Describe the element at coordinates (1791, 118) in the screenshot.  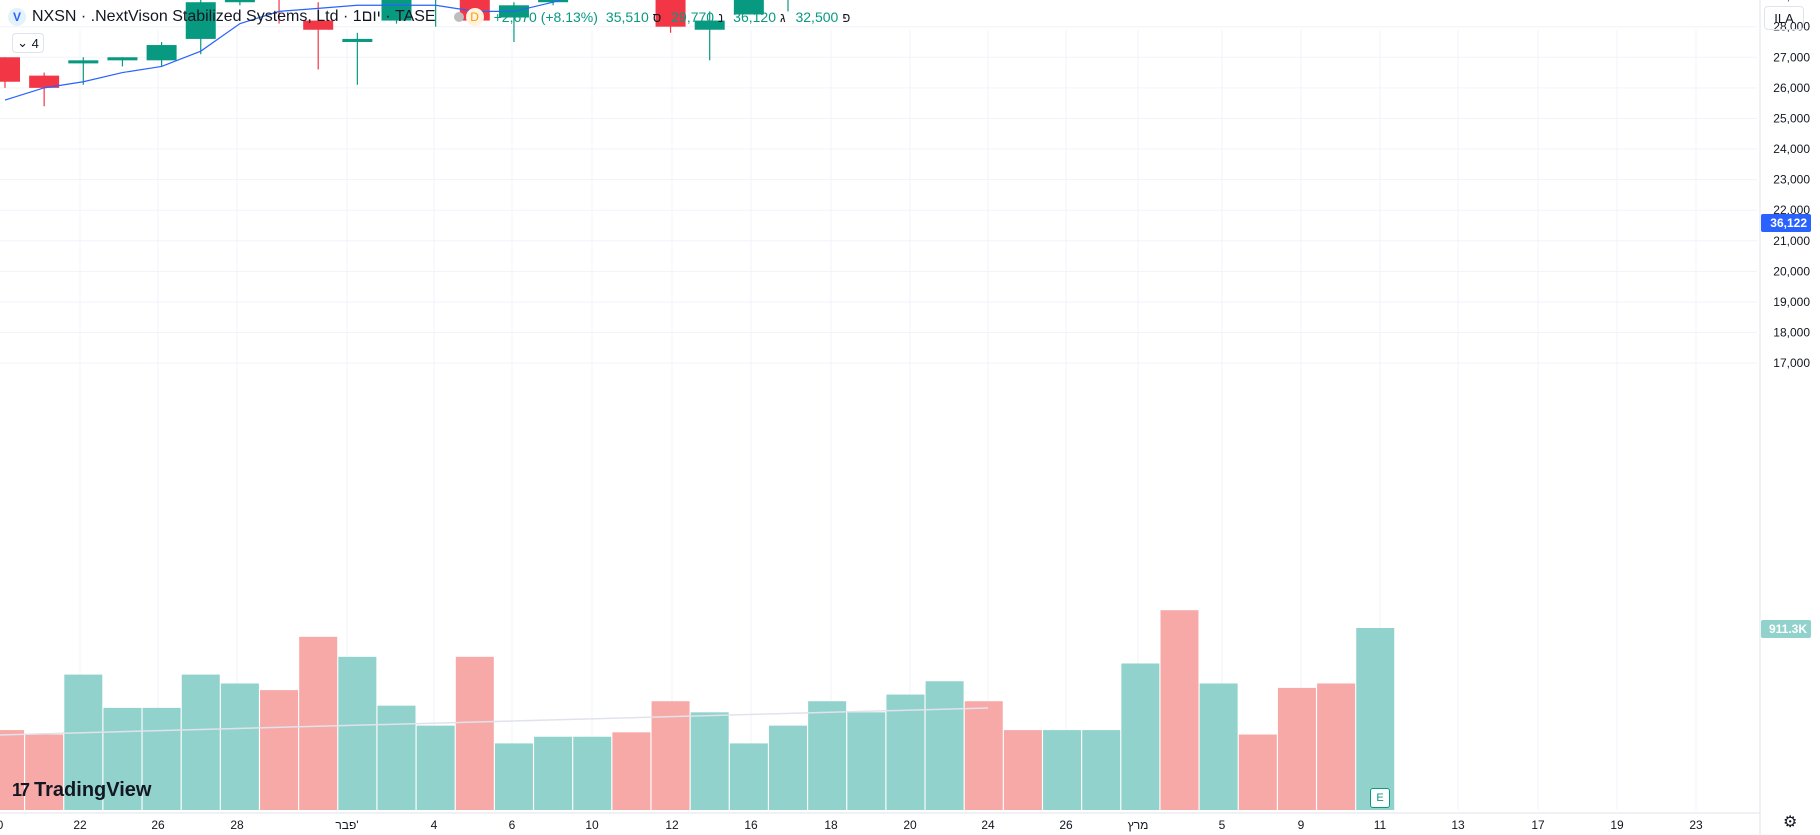
I see `price-tick-label: 25,000` at that location.